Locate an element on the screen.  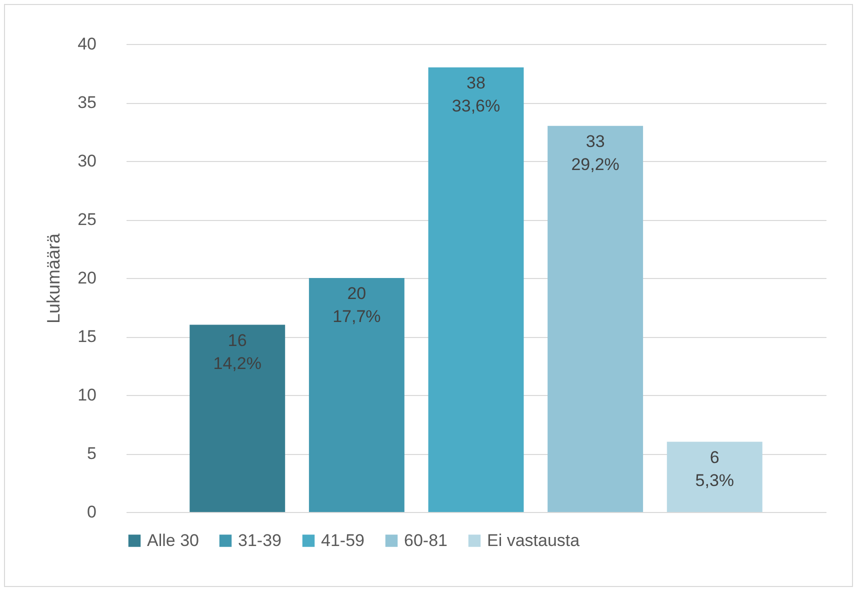
data-label: 6 5,3% is located at coordinates (714, 469).